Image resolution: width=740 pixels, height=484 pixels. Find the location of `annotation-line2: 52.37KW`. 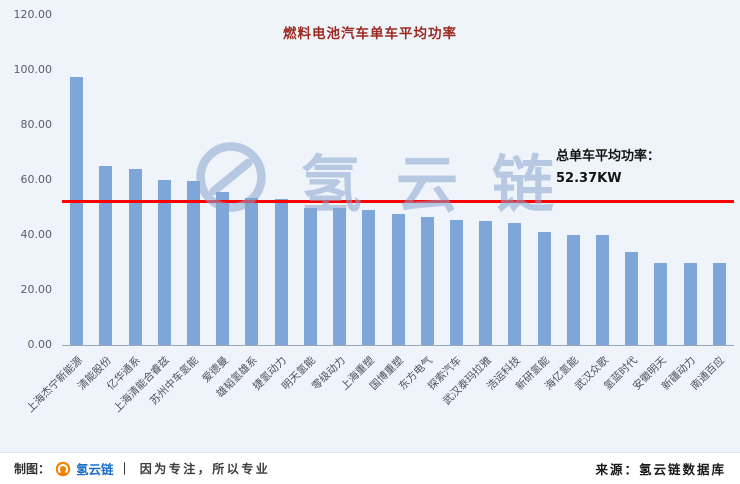

annotation-line2: 52.37KW is located at coordinates (589, 179).